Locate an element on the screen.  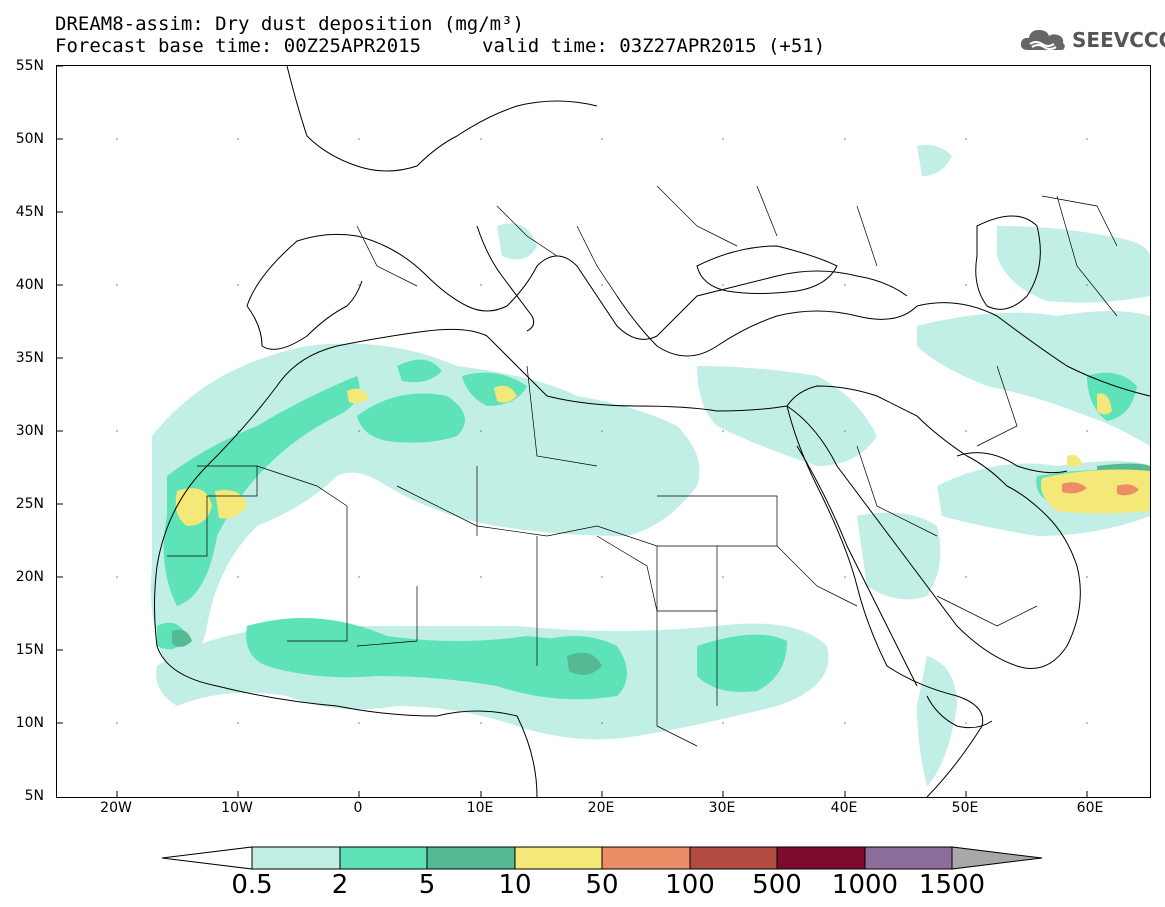
seevccc-logo: SEEVCCC is located at coordinates (1091, 40).